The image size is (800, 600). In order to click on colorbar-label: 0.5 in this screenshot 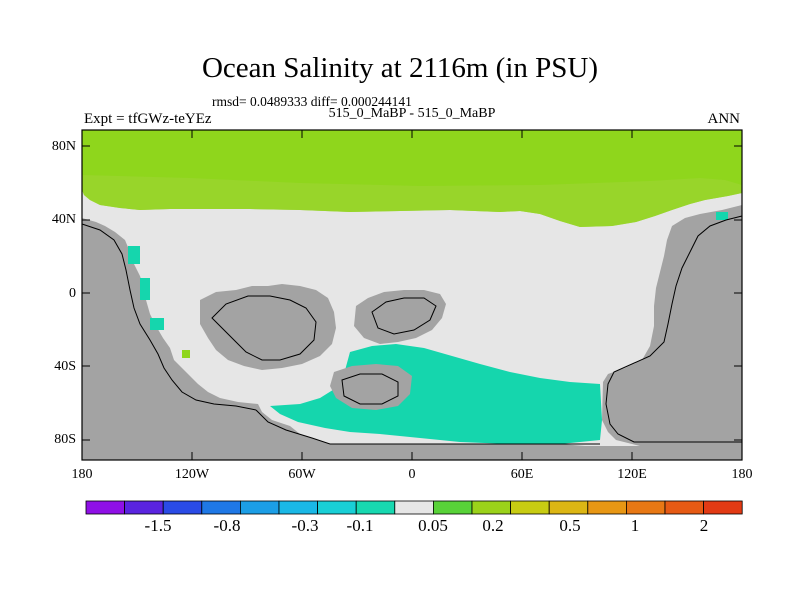, I will do `click(570, 525)`.